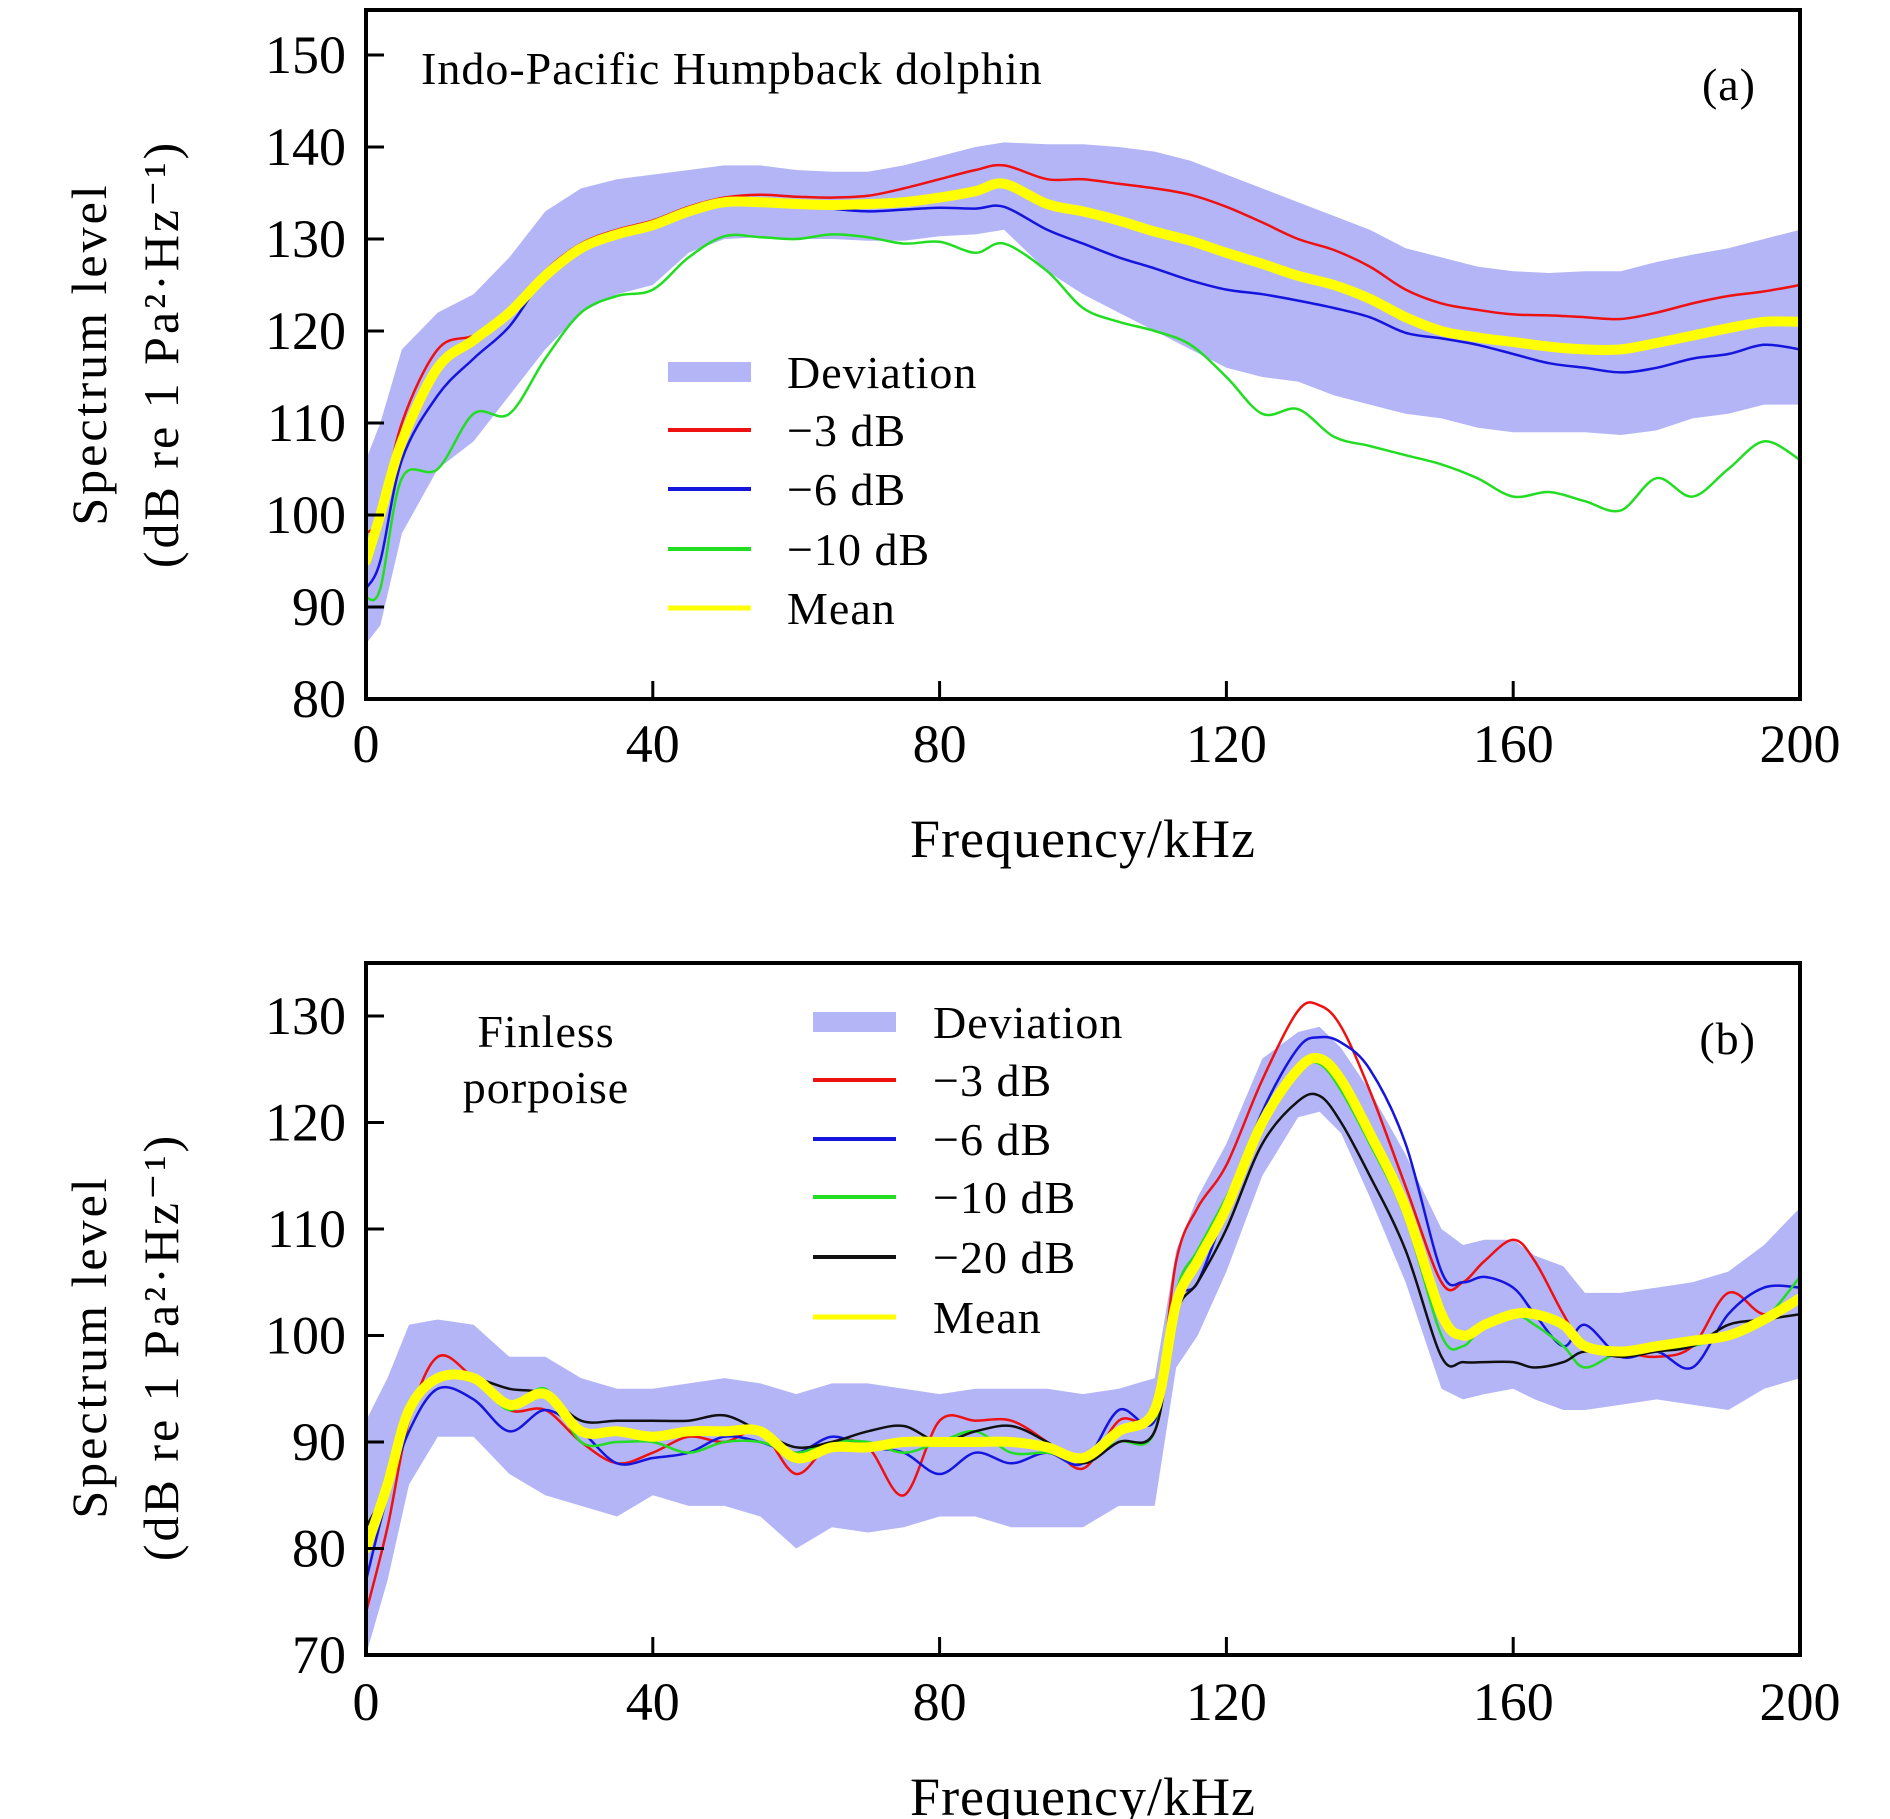 The width and height of the screenshot is (1890, 1819). Describe the element at coordinates (305, 55) in the screenshot. I see `y-tick-label: 150` at that location.